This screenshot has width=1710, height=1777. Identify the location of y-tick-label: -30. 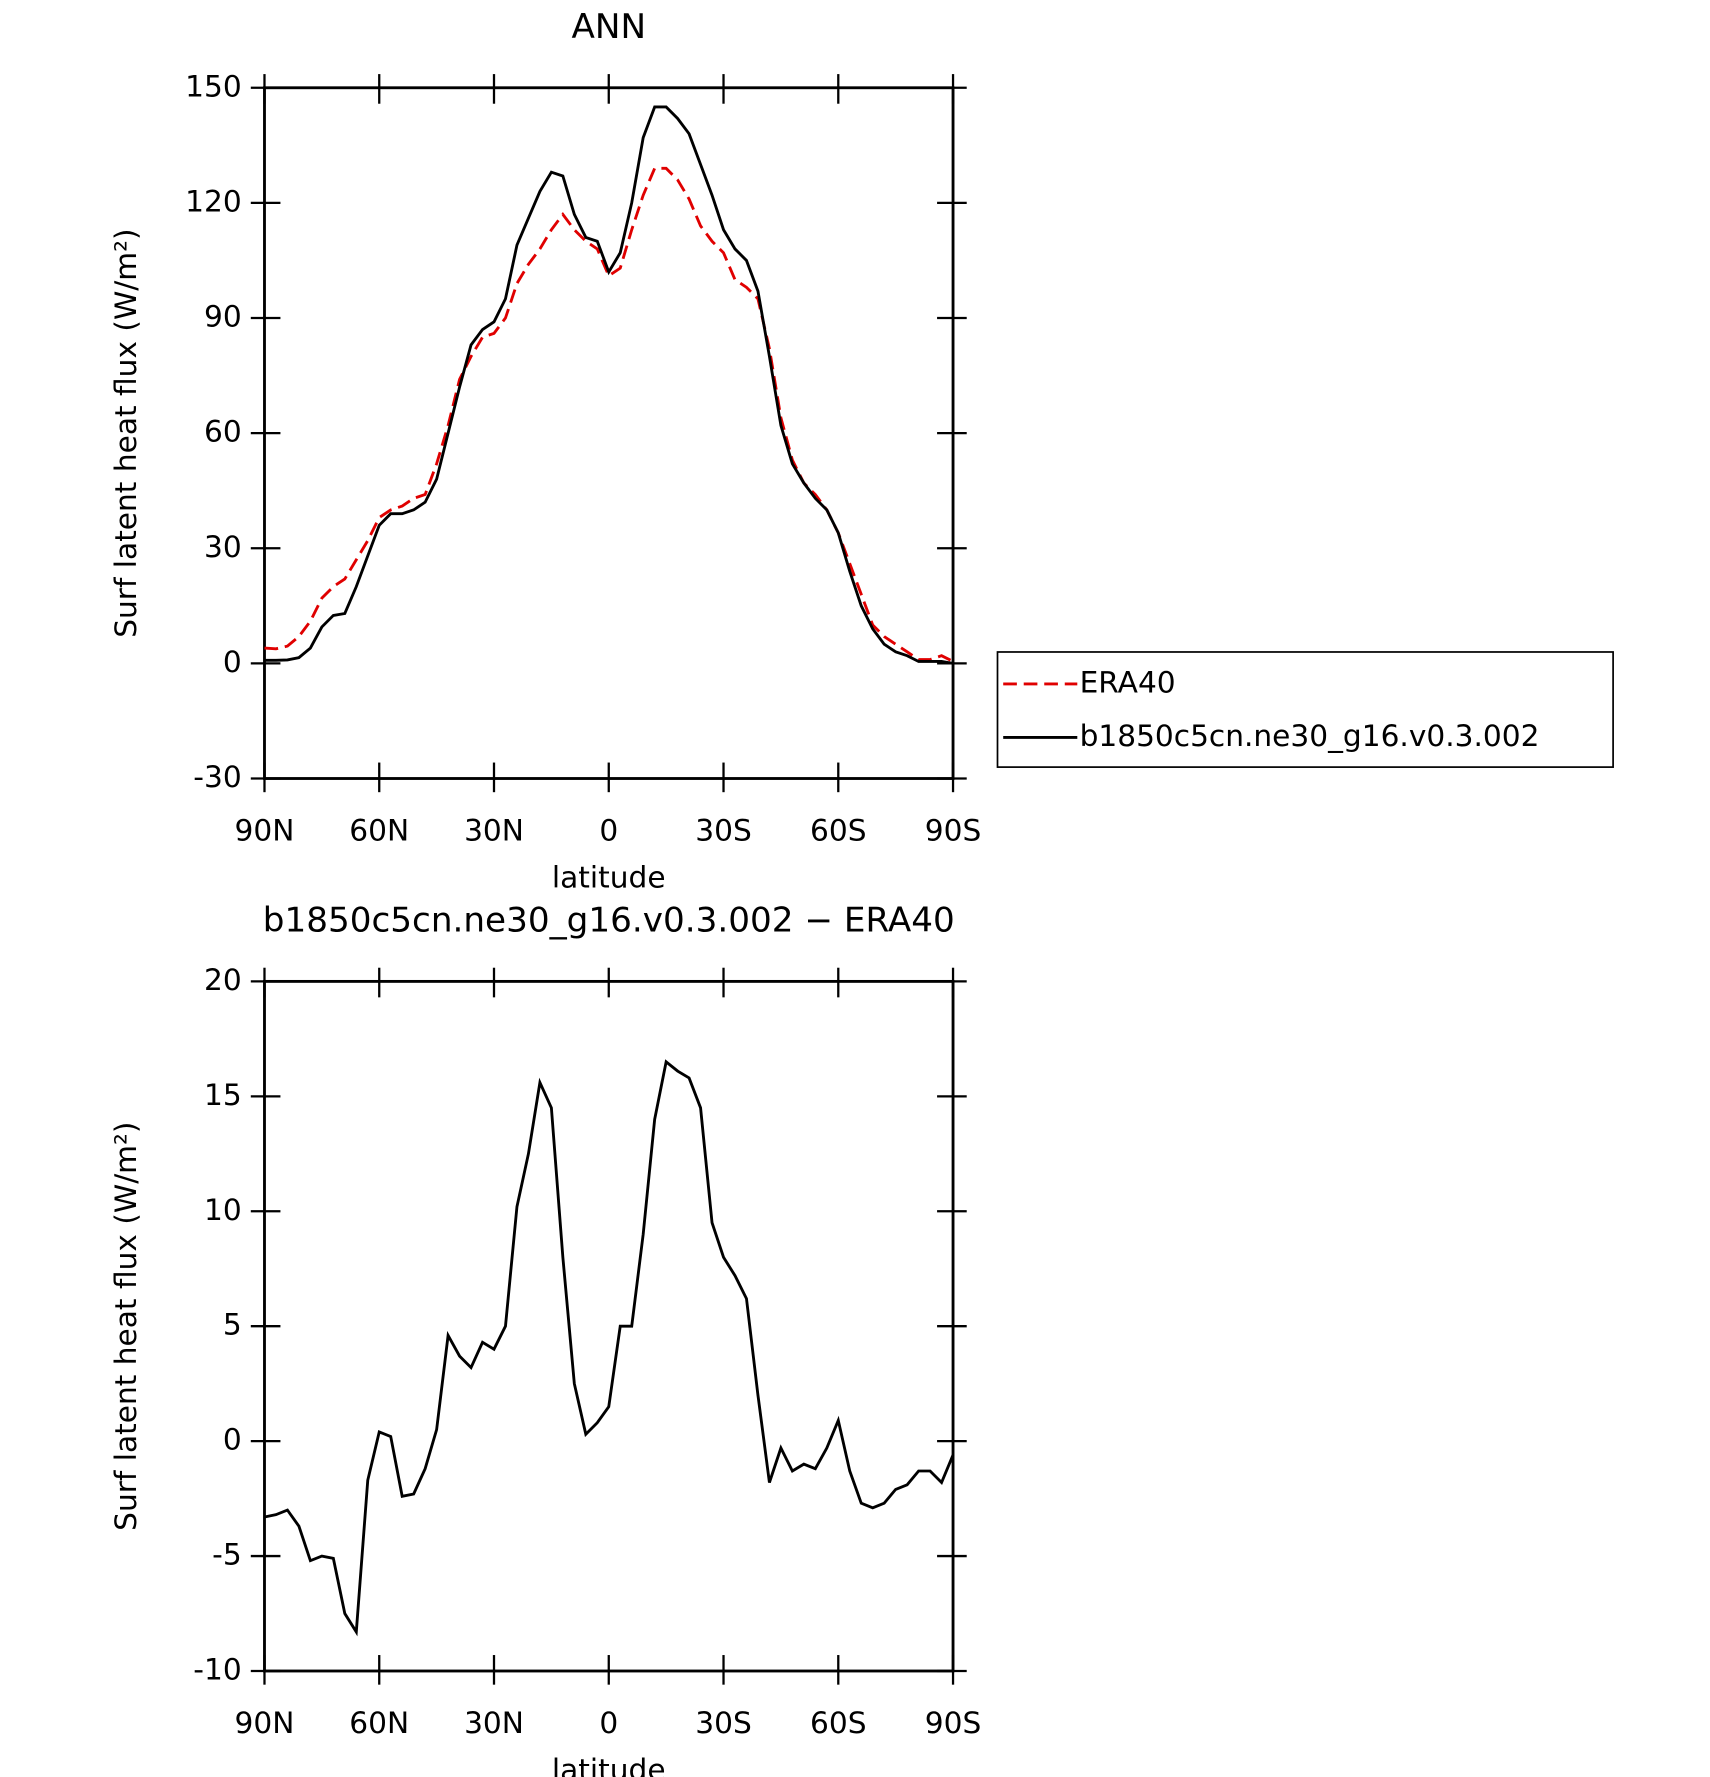
(217, 776).